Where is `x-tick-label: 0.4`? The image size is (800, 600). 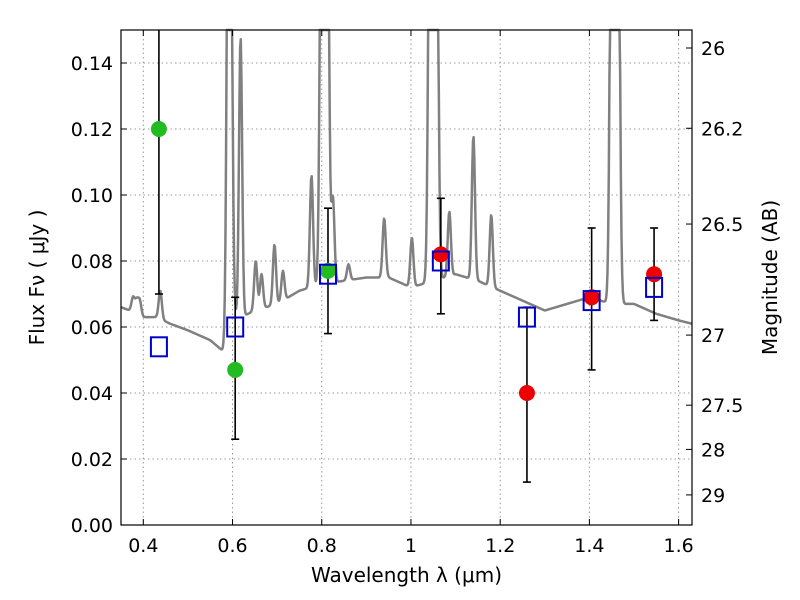 x-tick-label: 0.4 is located at coordinates (143, 546).